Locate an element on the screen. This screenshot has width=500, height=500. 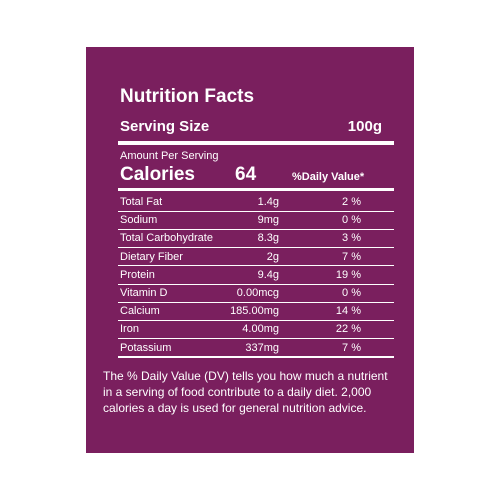
nutrient-dv: 19 % is located at coordinates (348, 274).